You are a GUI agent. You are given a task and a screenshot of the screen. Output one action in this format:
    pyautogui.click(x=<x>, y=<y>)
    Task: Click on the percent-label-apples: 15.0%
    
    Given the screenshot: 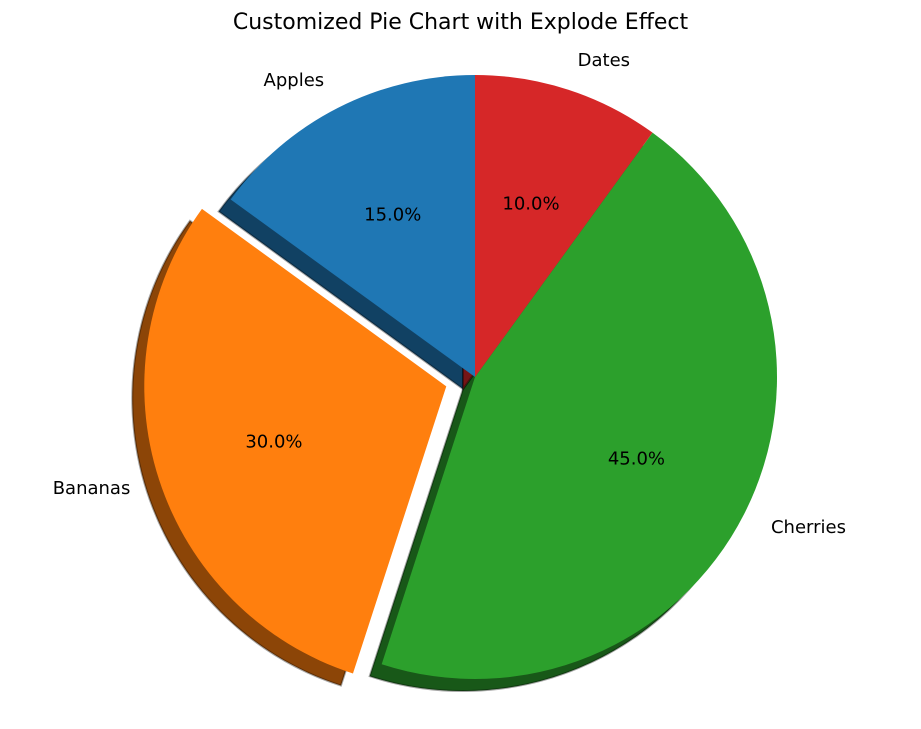 What is the action you would take?
    pyautogui.click(x=392, y=215)
    